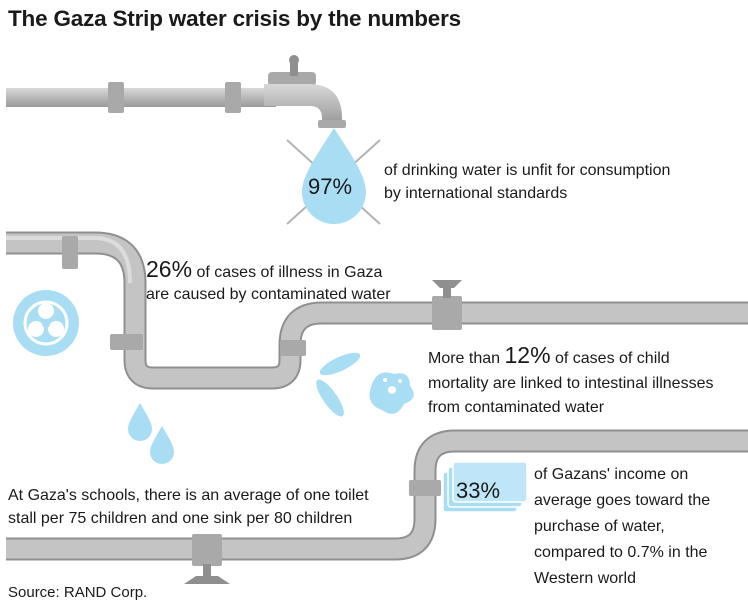  What do you see at coordinates (268, 294) in the screenshot?
I see `stat-illness-line-2: are caused by contaminated water` at bounding box center [268, 294].